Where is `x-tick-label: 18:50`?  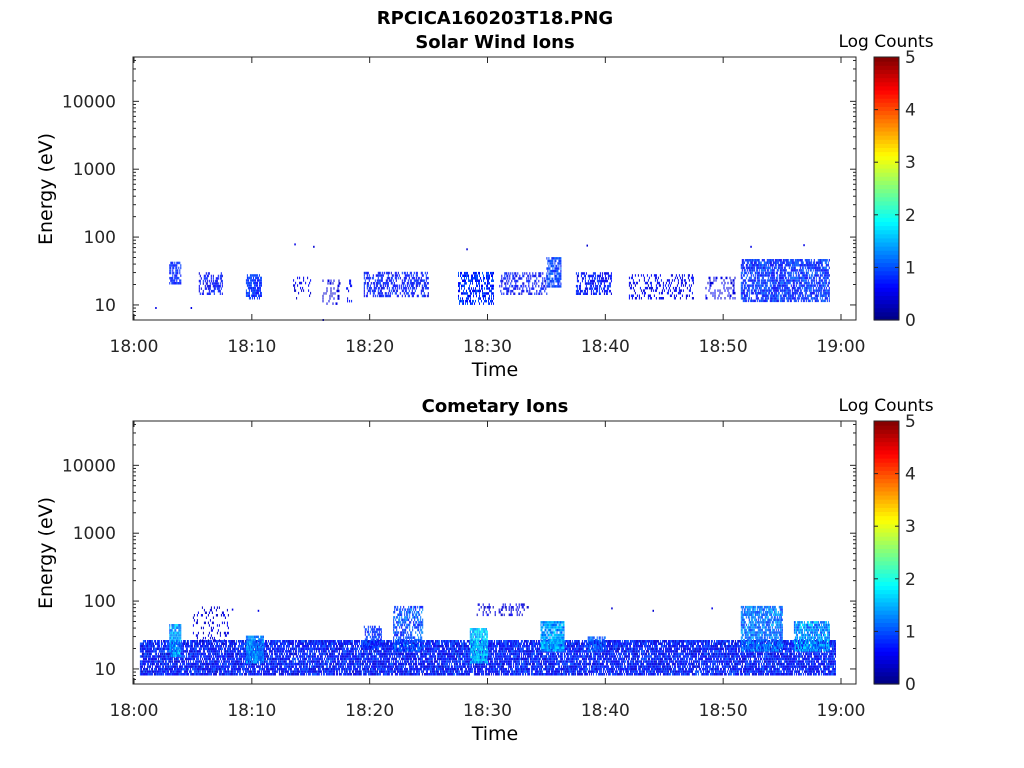
x-tick-label: 18:50 is located at coordinates (723, 347).